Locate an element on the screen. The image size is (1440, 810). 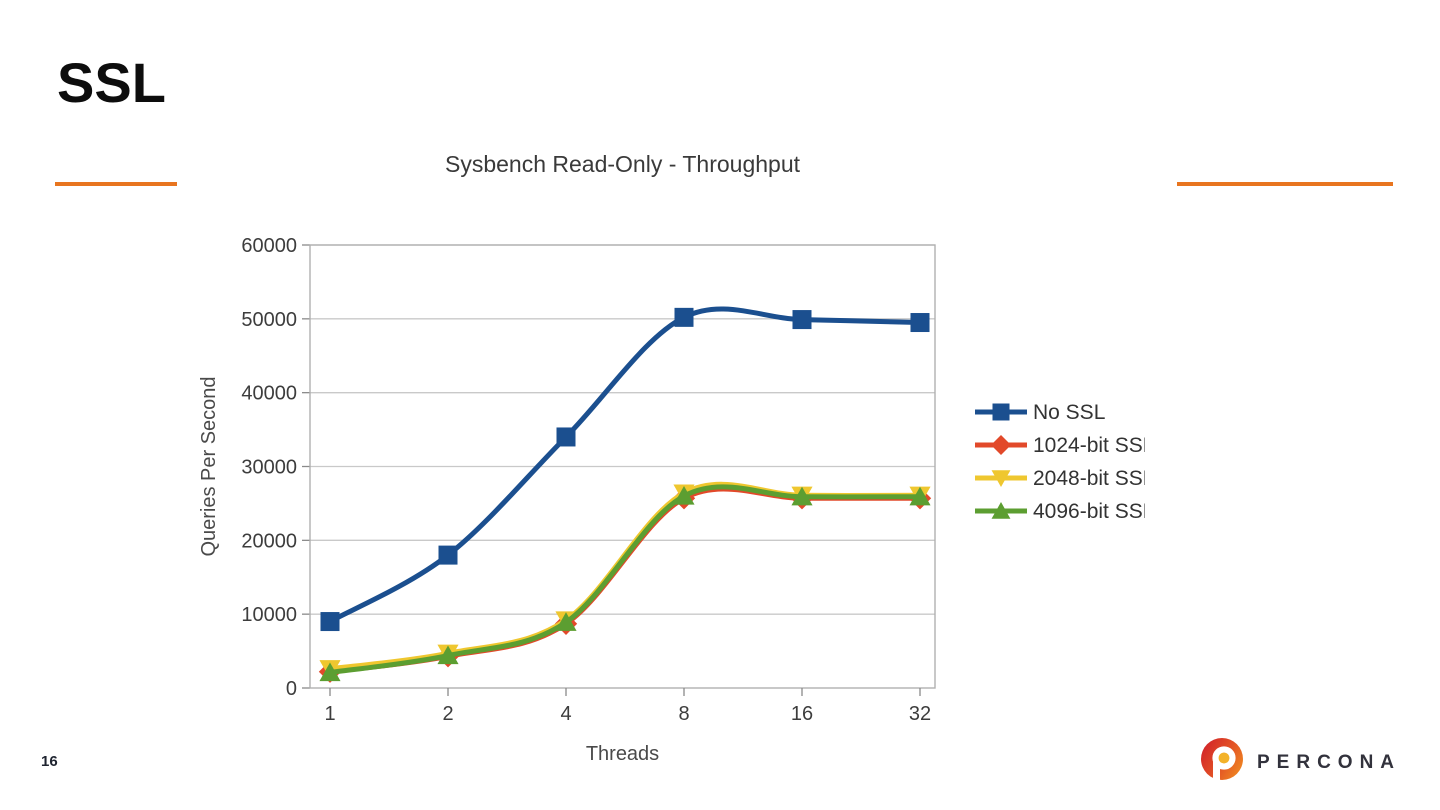
page-number: 16 is located at coordinates (49, 761).